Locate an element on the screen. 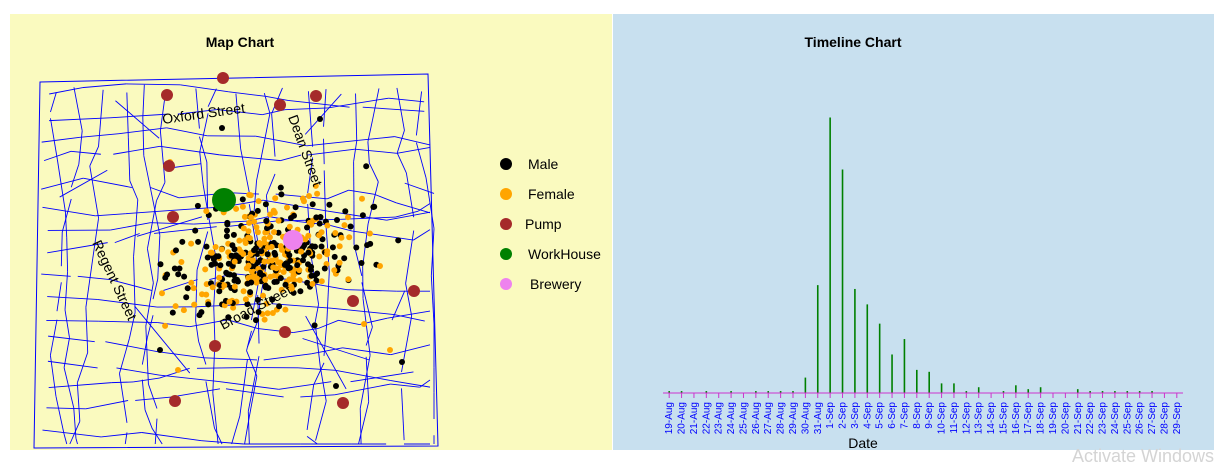  street-label-oxford: Oxford Street is located at coordinates (203, 113).